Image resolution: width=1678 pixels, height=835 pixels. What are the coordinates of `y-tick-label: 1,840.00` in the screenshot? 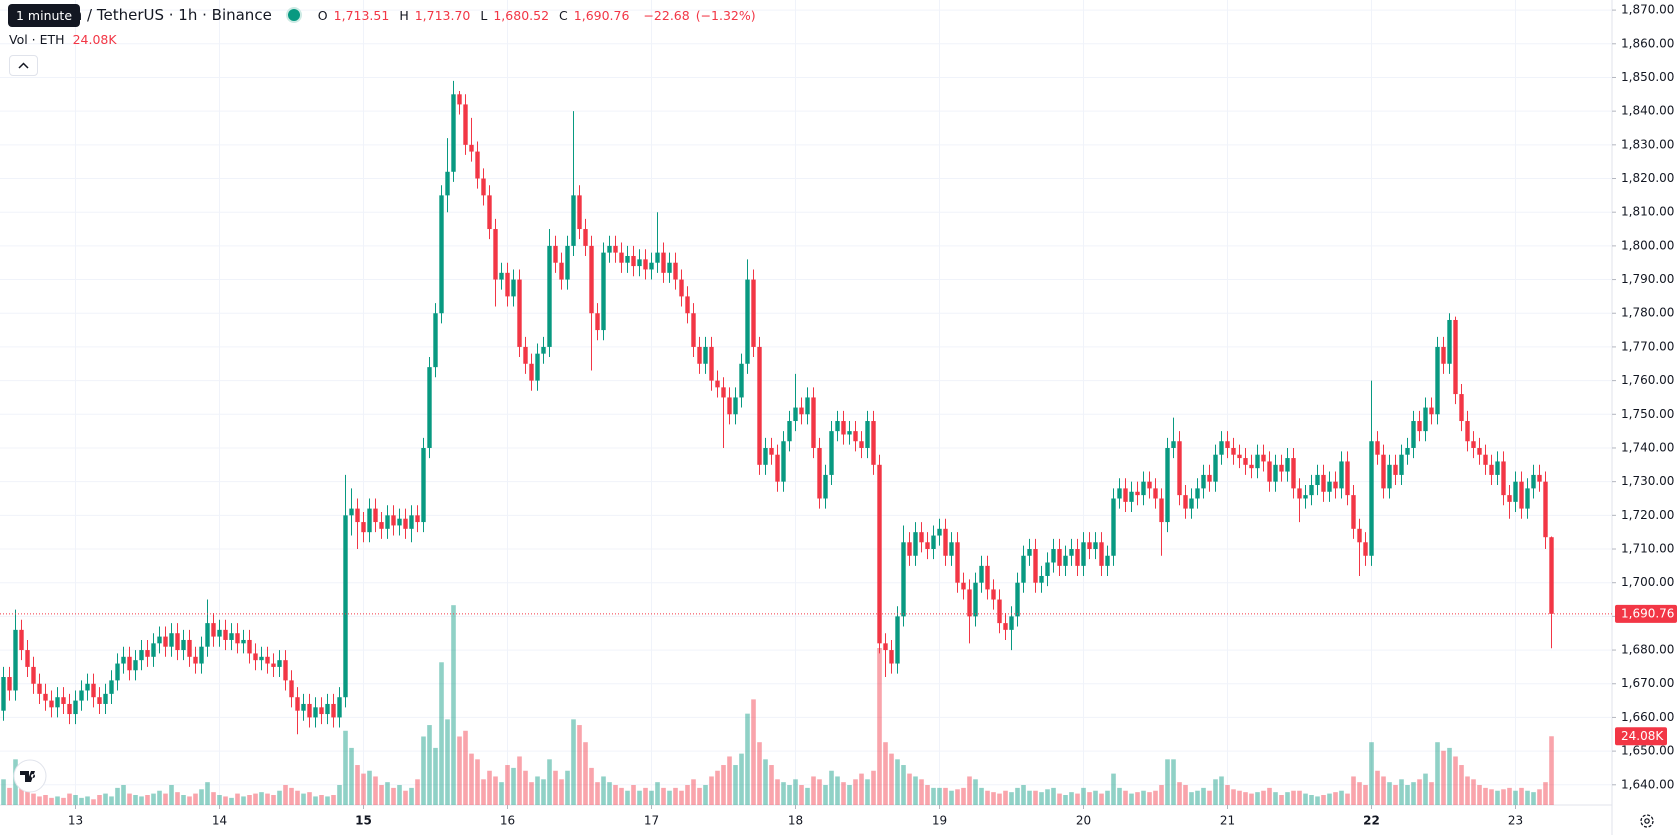 It's located at (1647, 111).